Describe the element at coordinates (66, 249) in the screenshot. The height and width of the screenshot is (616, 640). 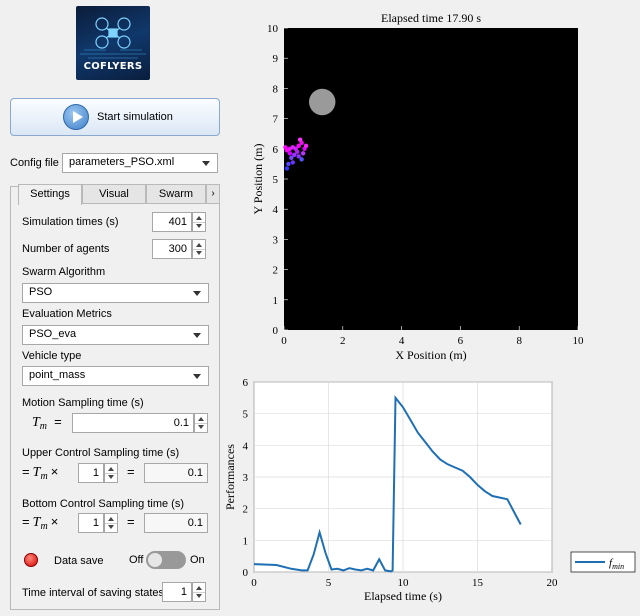
I see `num-agents-label: Number of agents` at that location.